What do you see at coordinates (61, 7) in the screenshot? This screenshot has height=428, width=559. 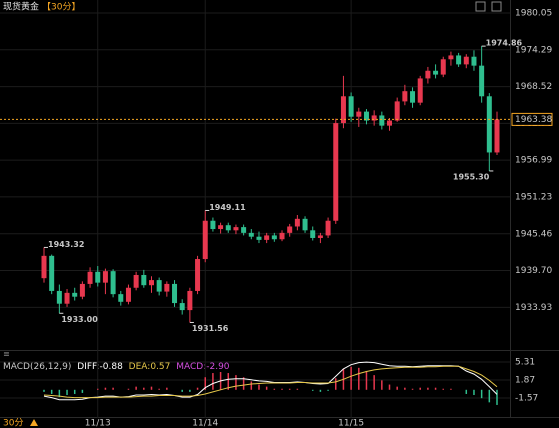 I see `period-label: 【30分】` at bounding box center [61, 7].